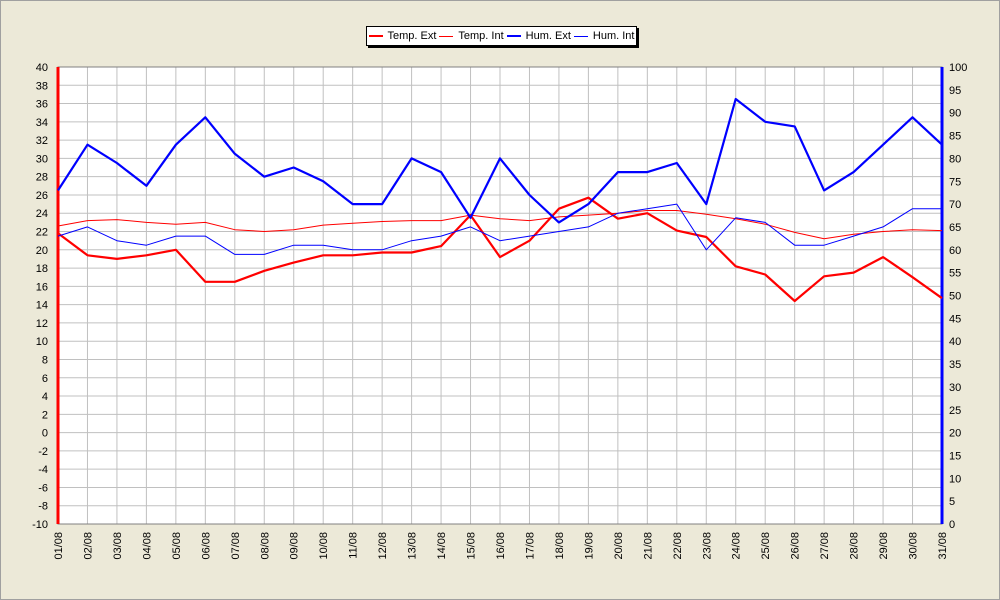  What do you see at coordinates (707, 546) in the screenshot?
I see `x-tick-label: 23/08` at bounding box center [707, 546].